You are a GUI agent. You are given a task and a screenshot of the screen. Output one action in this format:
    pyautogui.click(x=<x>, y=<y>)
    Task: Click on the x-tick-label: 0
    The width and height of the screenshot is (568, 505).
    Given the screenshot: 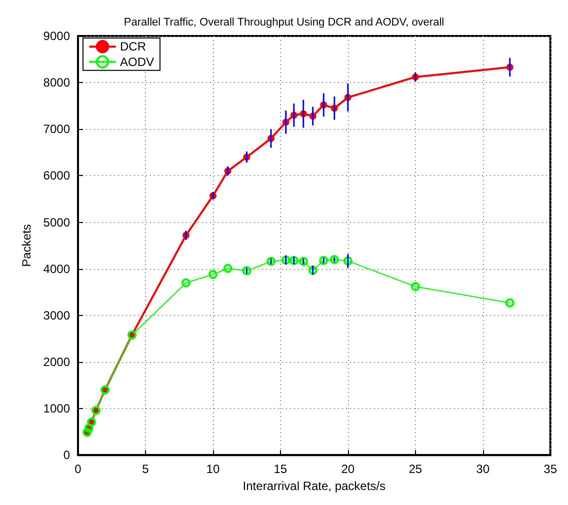 What is the action you would take?
    pyautogui.click(x=78, y=469)
    